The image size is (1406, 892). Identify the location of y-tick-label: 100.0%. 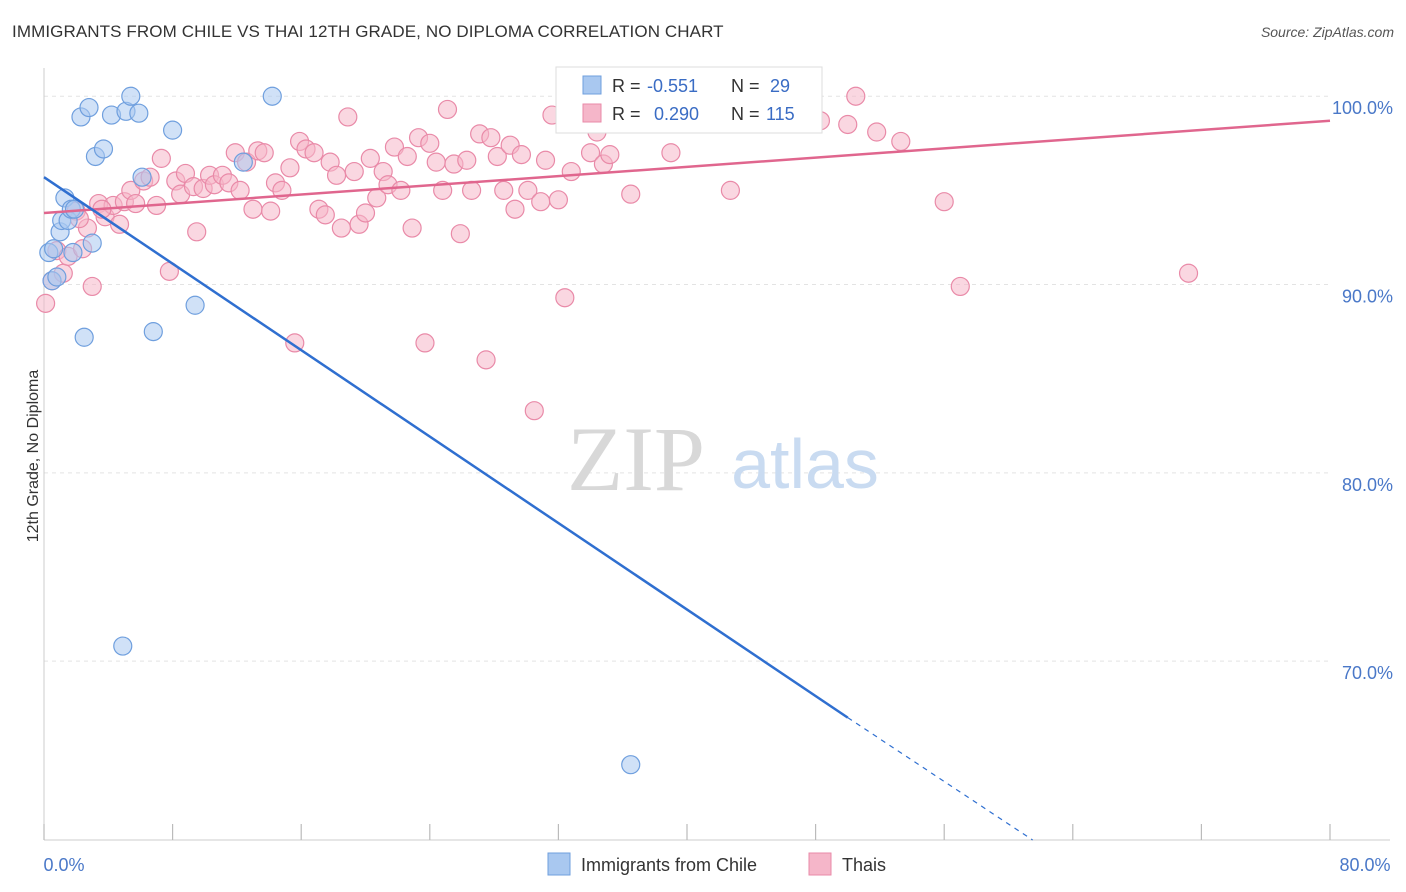
(1362, 108).